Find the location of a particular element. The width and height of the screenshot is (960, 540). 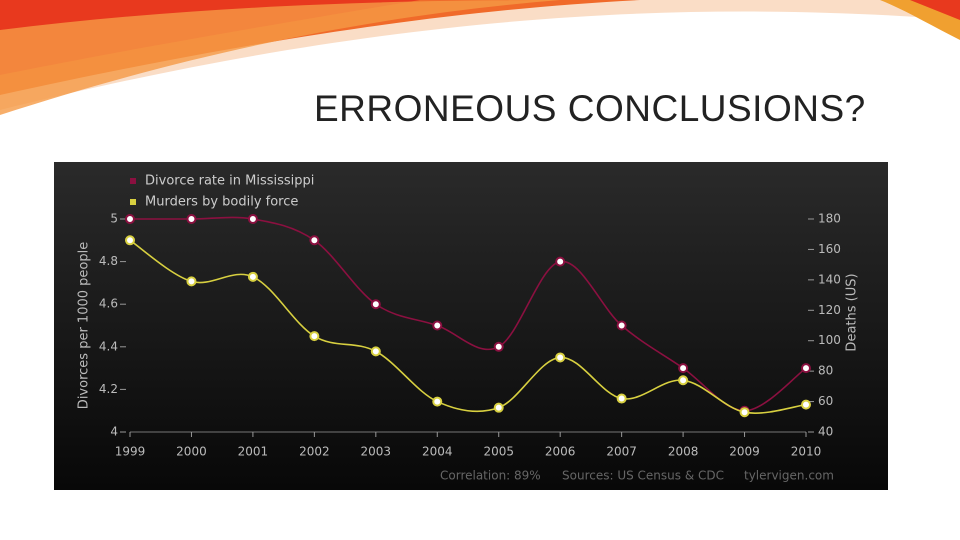

y-axis-label: Divorces per 1000 people is located at coordinates (84, 325).